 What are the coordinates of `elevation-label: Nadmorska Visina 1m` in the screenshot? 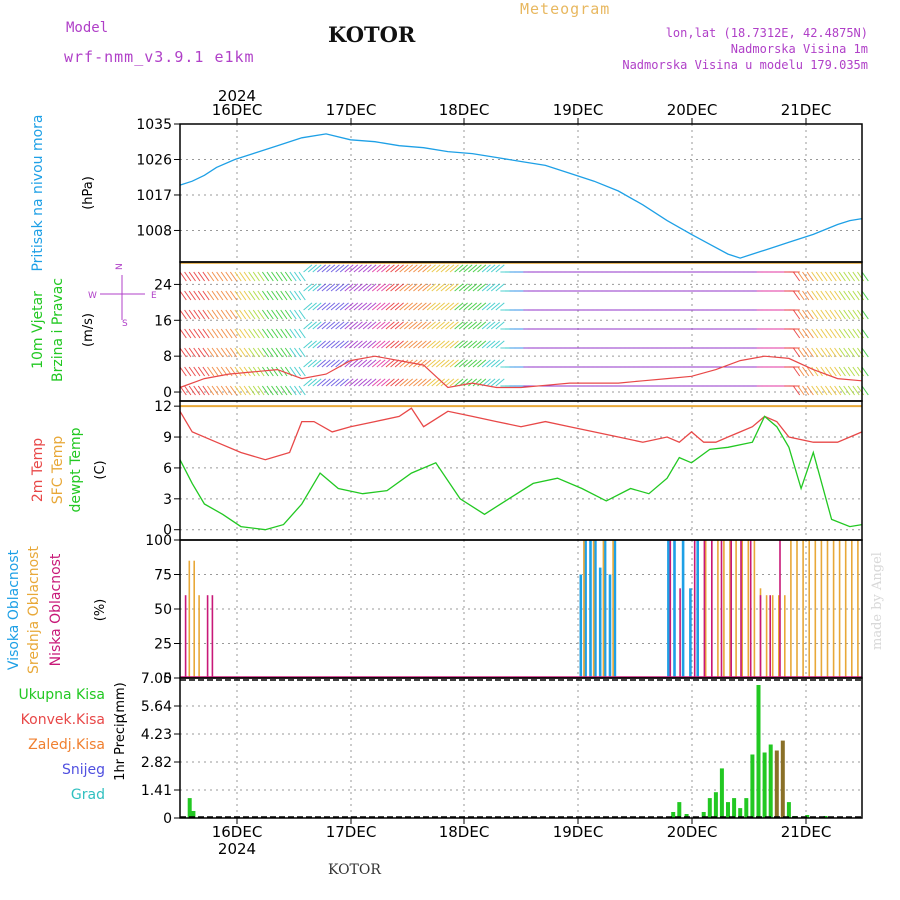 It's located at (799, 49).